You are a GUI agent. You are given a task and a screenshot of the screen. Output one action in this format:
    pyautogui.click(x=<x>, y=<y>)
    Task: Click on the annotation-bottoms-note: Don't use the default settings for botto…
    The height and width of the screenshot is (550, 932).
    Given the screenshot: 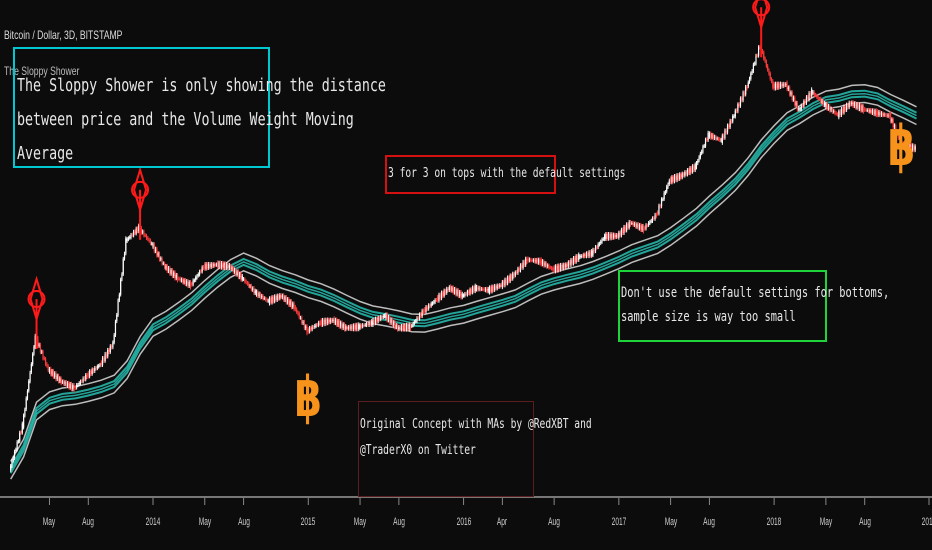 What is the action you would take?
    pyautogui.click(x=753, y=306)
    